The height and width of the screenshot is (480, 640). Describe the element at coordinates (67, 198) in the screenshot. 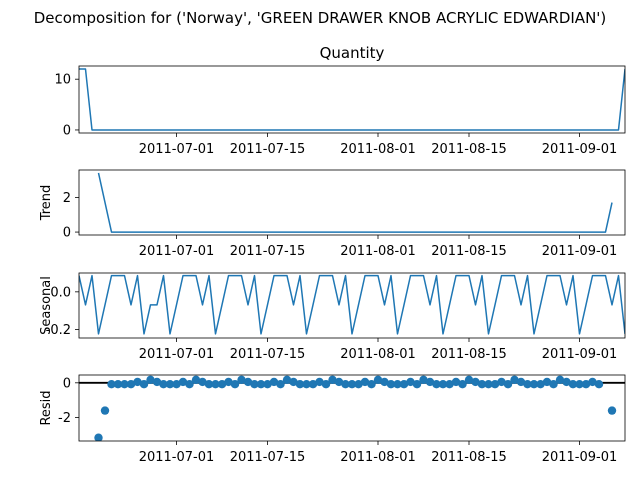

I see `y-tick-label: 2` at that location.